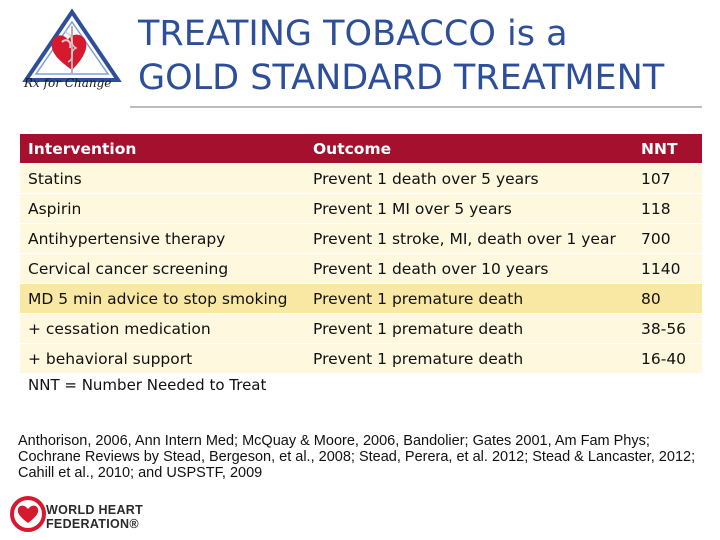  What do you see at coordinates (667, 328) in the screenshot?
I see `cell-nnt: 38-56` at bounding box center [667, 328].